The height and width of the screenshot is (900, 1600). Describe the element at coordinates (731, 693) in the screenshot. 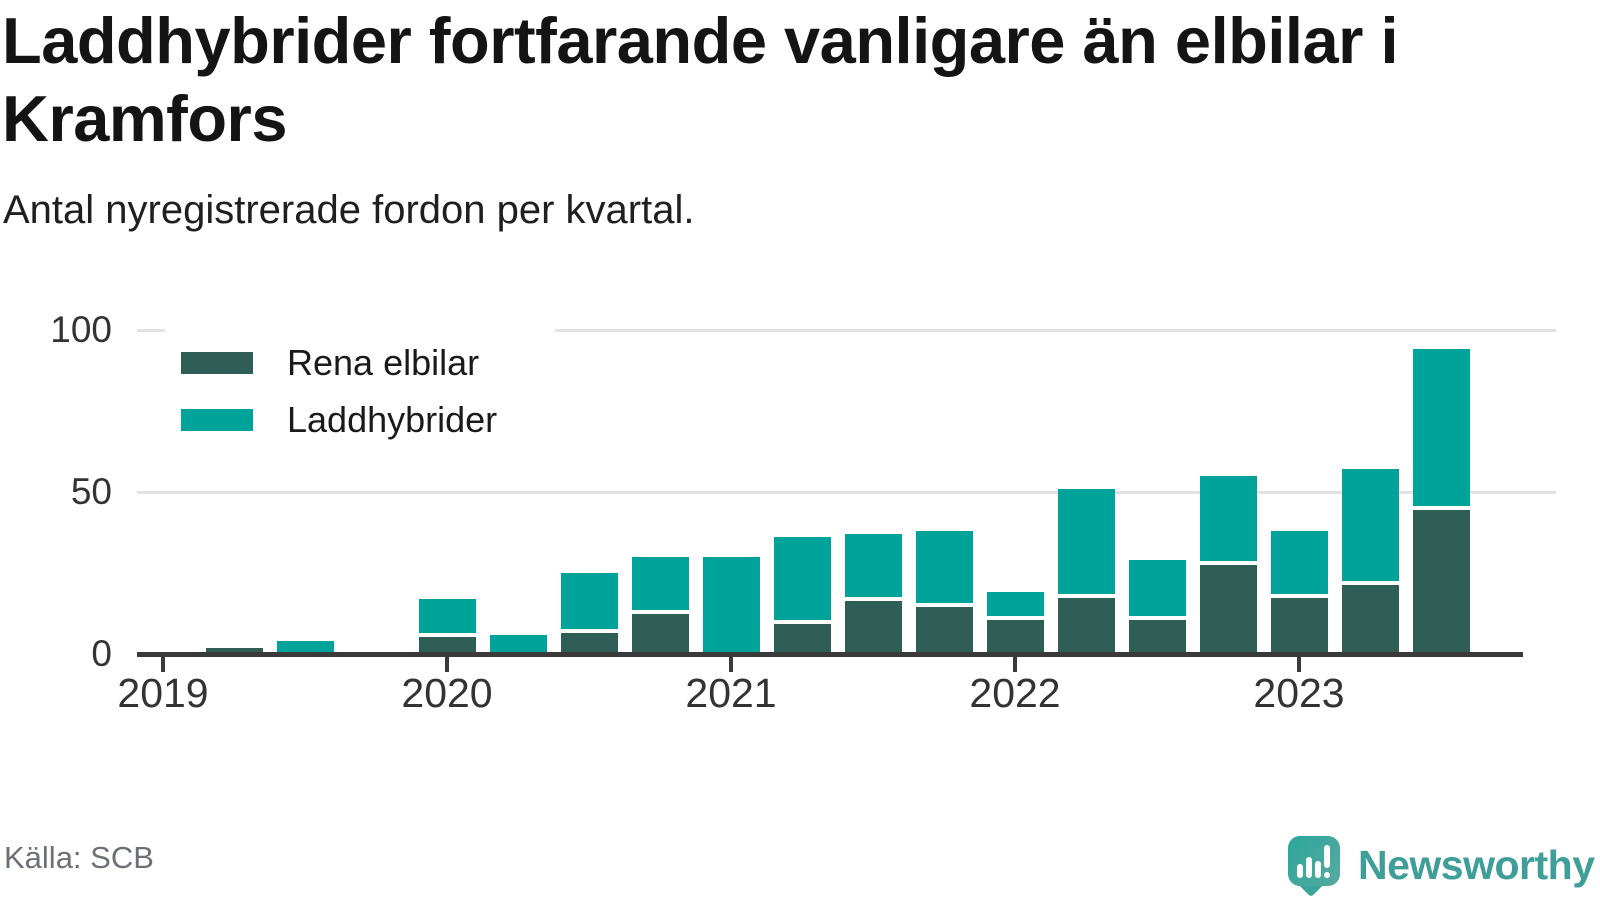

I see `x-axis-tick-label: 2021` at that location.